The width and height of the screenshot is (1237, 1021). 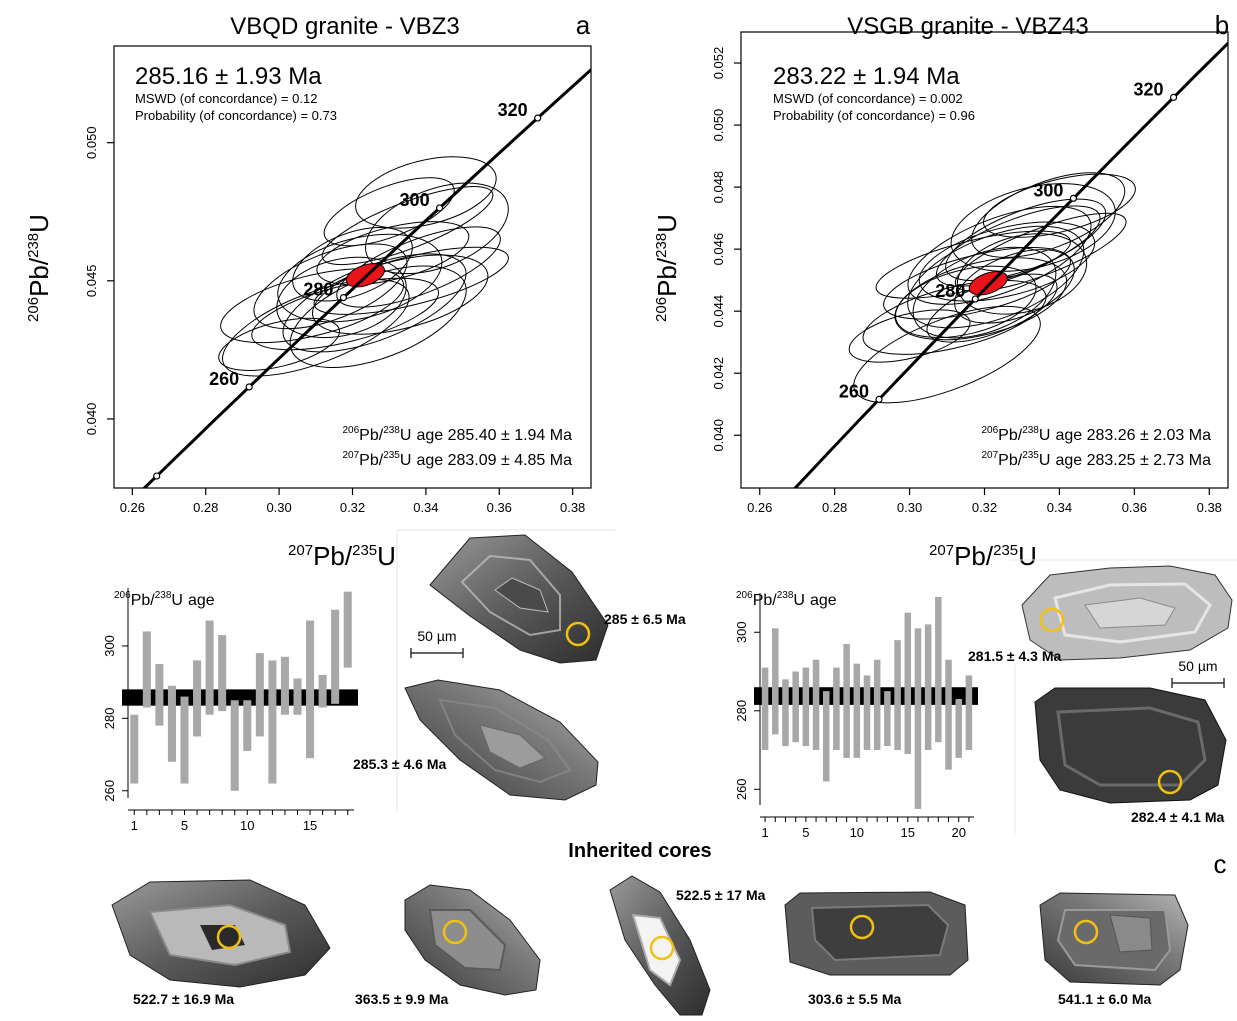 I want to click on x-tick-label: 15, so click(x=908, y=832).